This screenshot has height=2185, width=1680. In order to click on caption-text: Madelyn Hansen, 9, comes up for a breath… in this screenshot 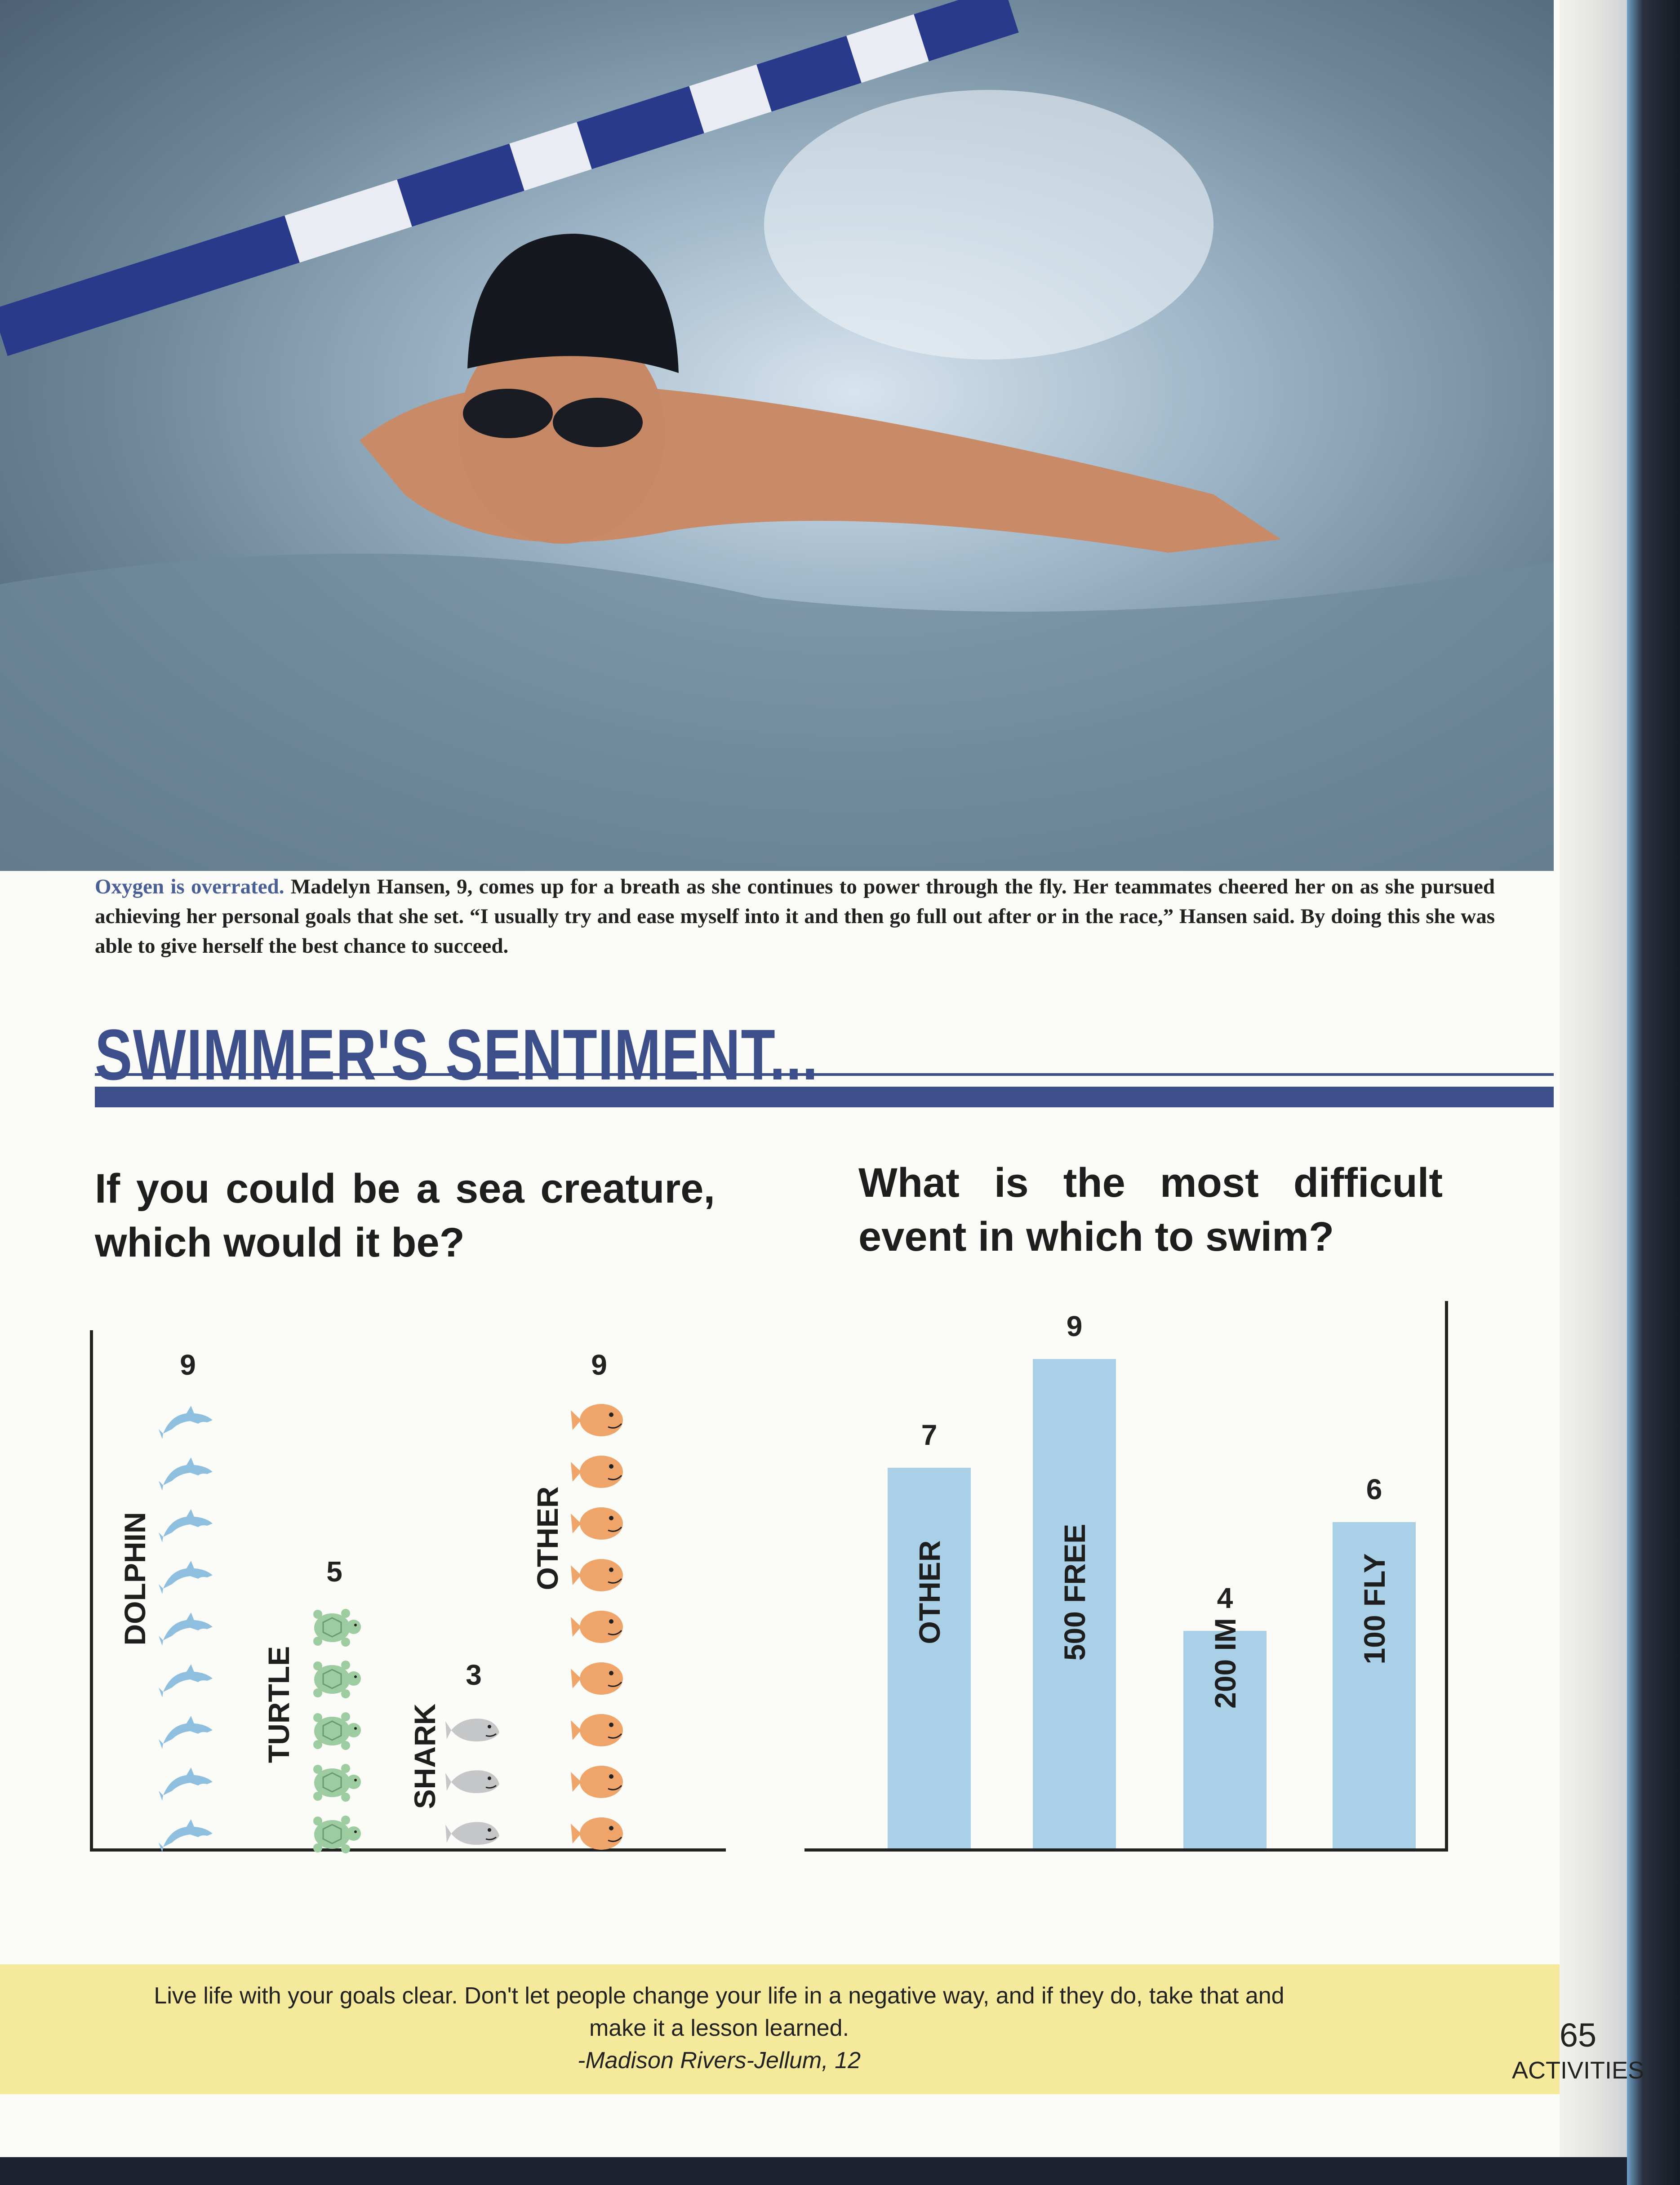, I will do `click(795, 916)`.